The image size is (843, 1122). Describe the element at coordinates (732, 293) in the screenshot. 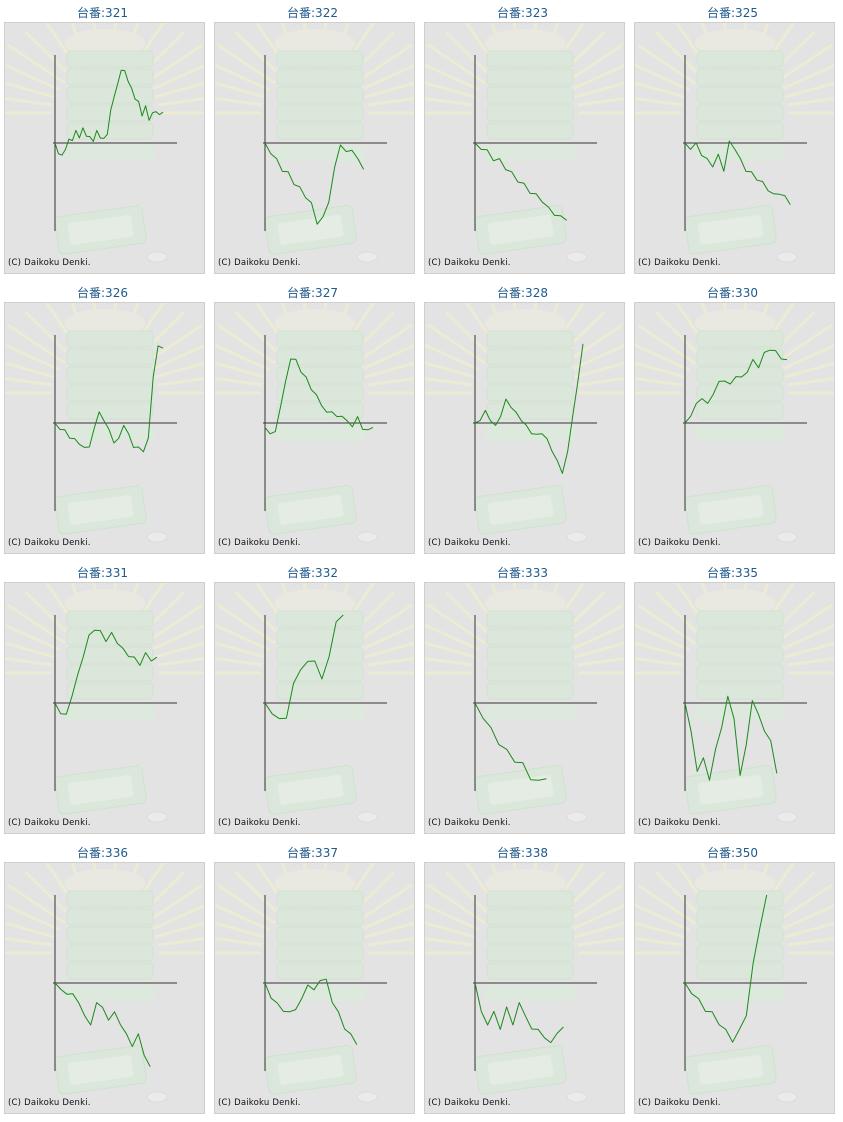

I see `machine-number-link: 台番:330` at that location.